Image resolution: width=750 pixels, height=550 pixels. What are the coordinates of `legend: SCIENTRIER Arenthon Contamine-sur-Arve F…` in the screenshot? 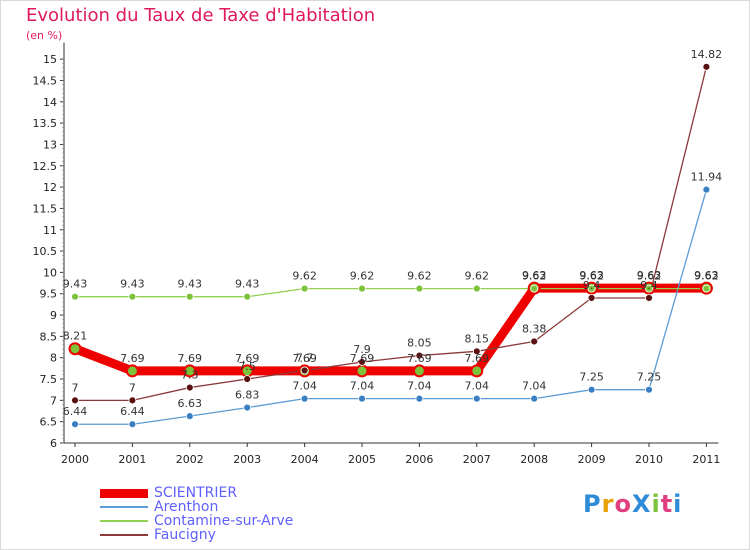 It's located at (196, 514).